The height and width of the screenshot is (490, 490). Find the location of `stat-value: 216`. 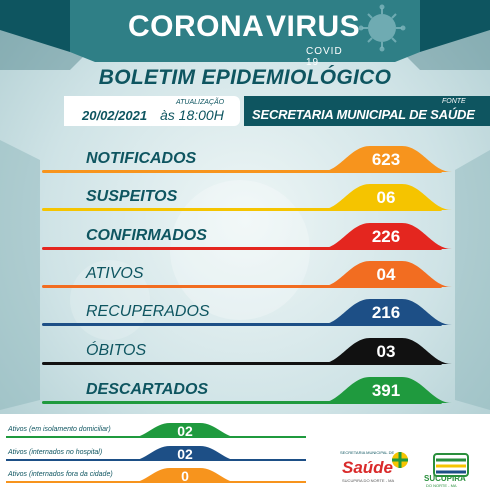

stat-value: 216 is located at coordinates (386, 312).